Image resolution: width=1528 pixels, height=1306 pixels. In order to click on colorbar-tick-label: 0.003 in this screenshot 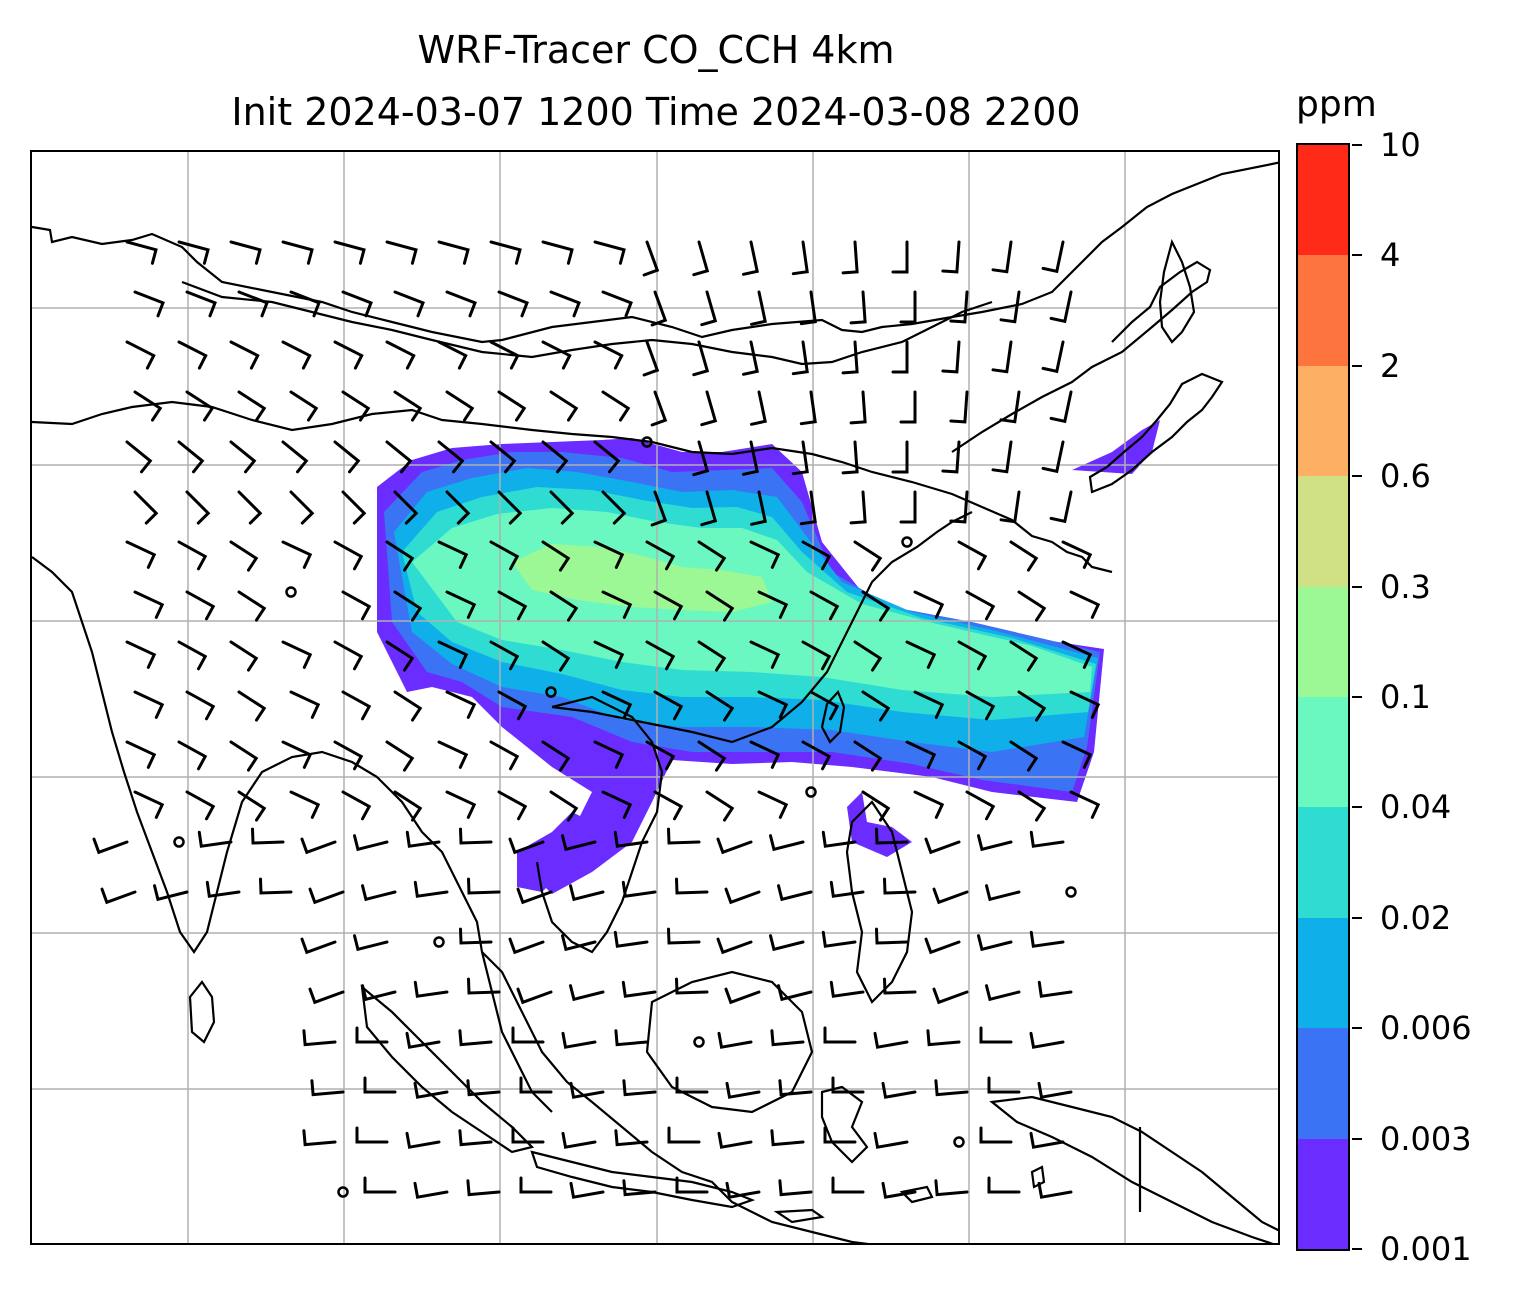, I will do `click(1426, 1138)`.